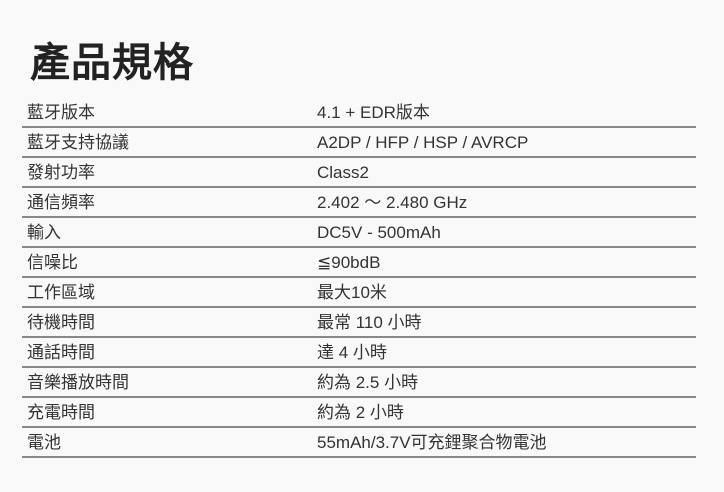  I want to click on spec-row: 藍牙支持協議 A2DP / HFP / HSP / AVRCP, so click(359, 143).